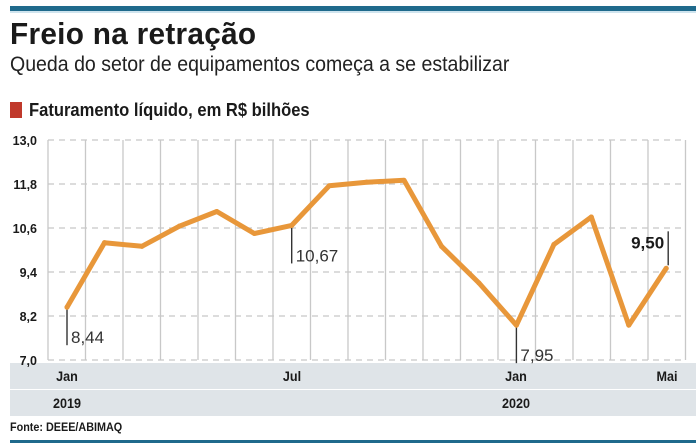 The width and height of the screenshot is (696, 448). Describe the element at coordinates (16, 110) in the screenshot. I see `legend-color-swatch` at that location.